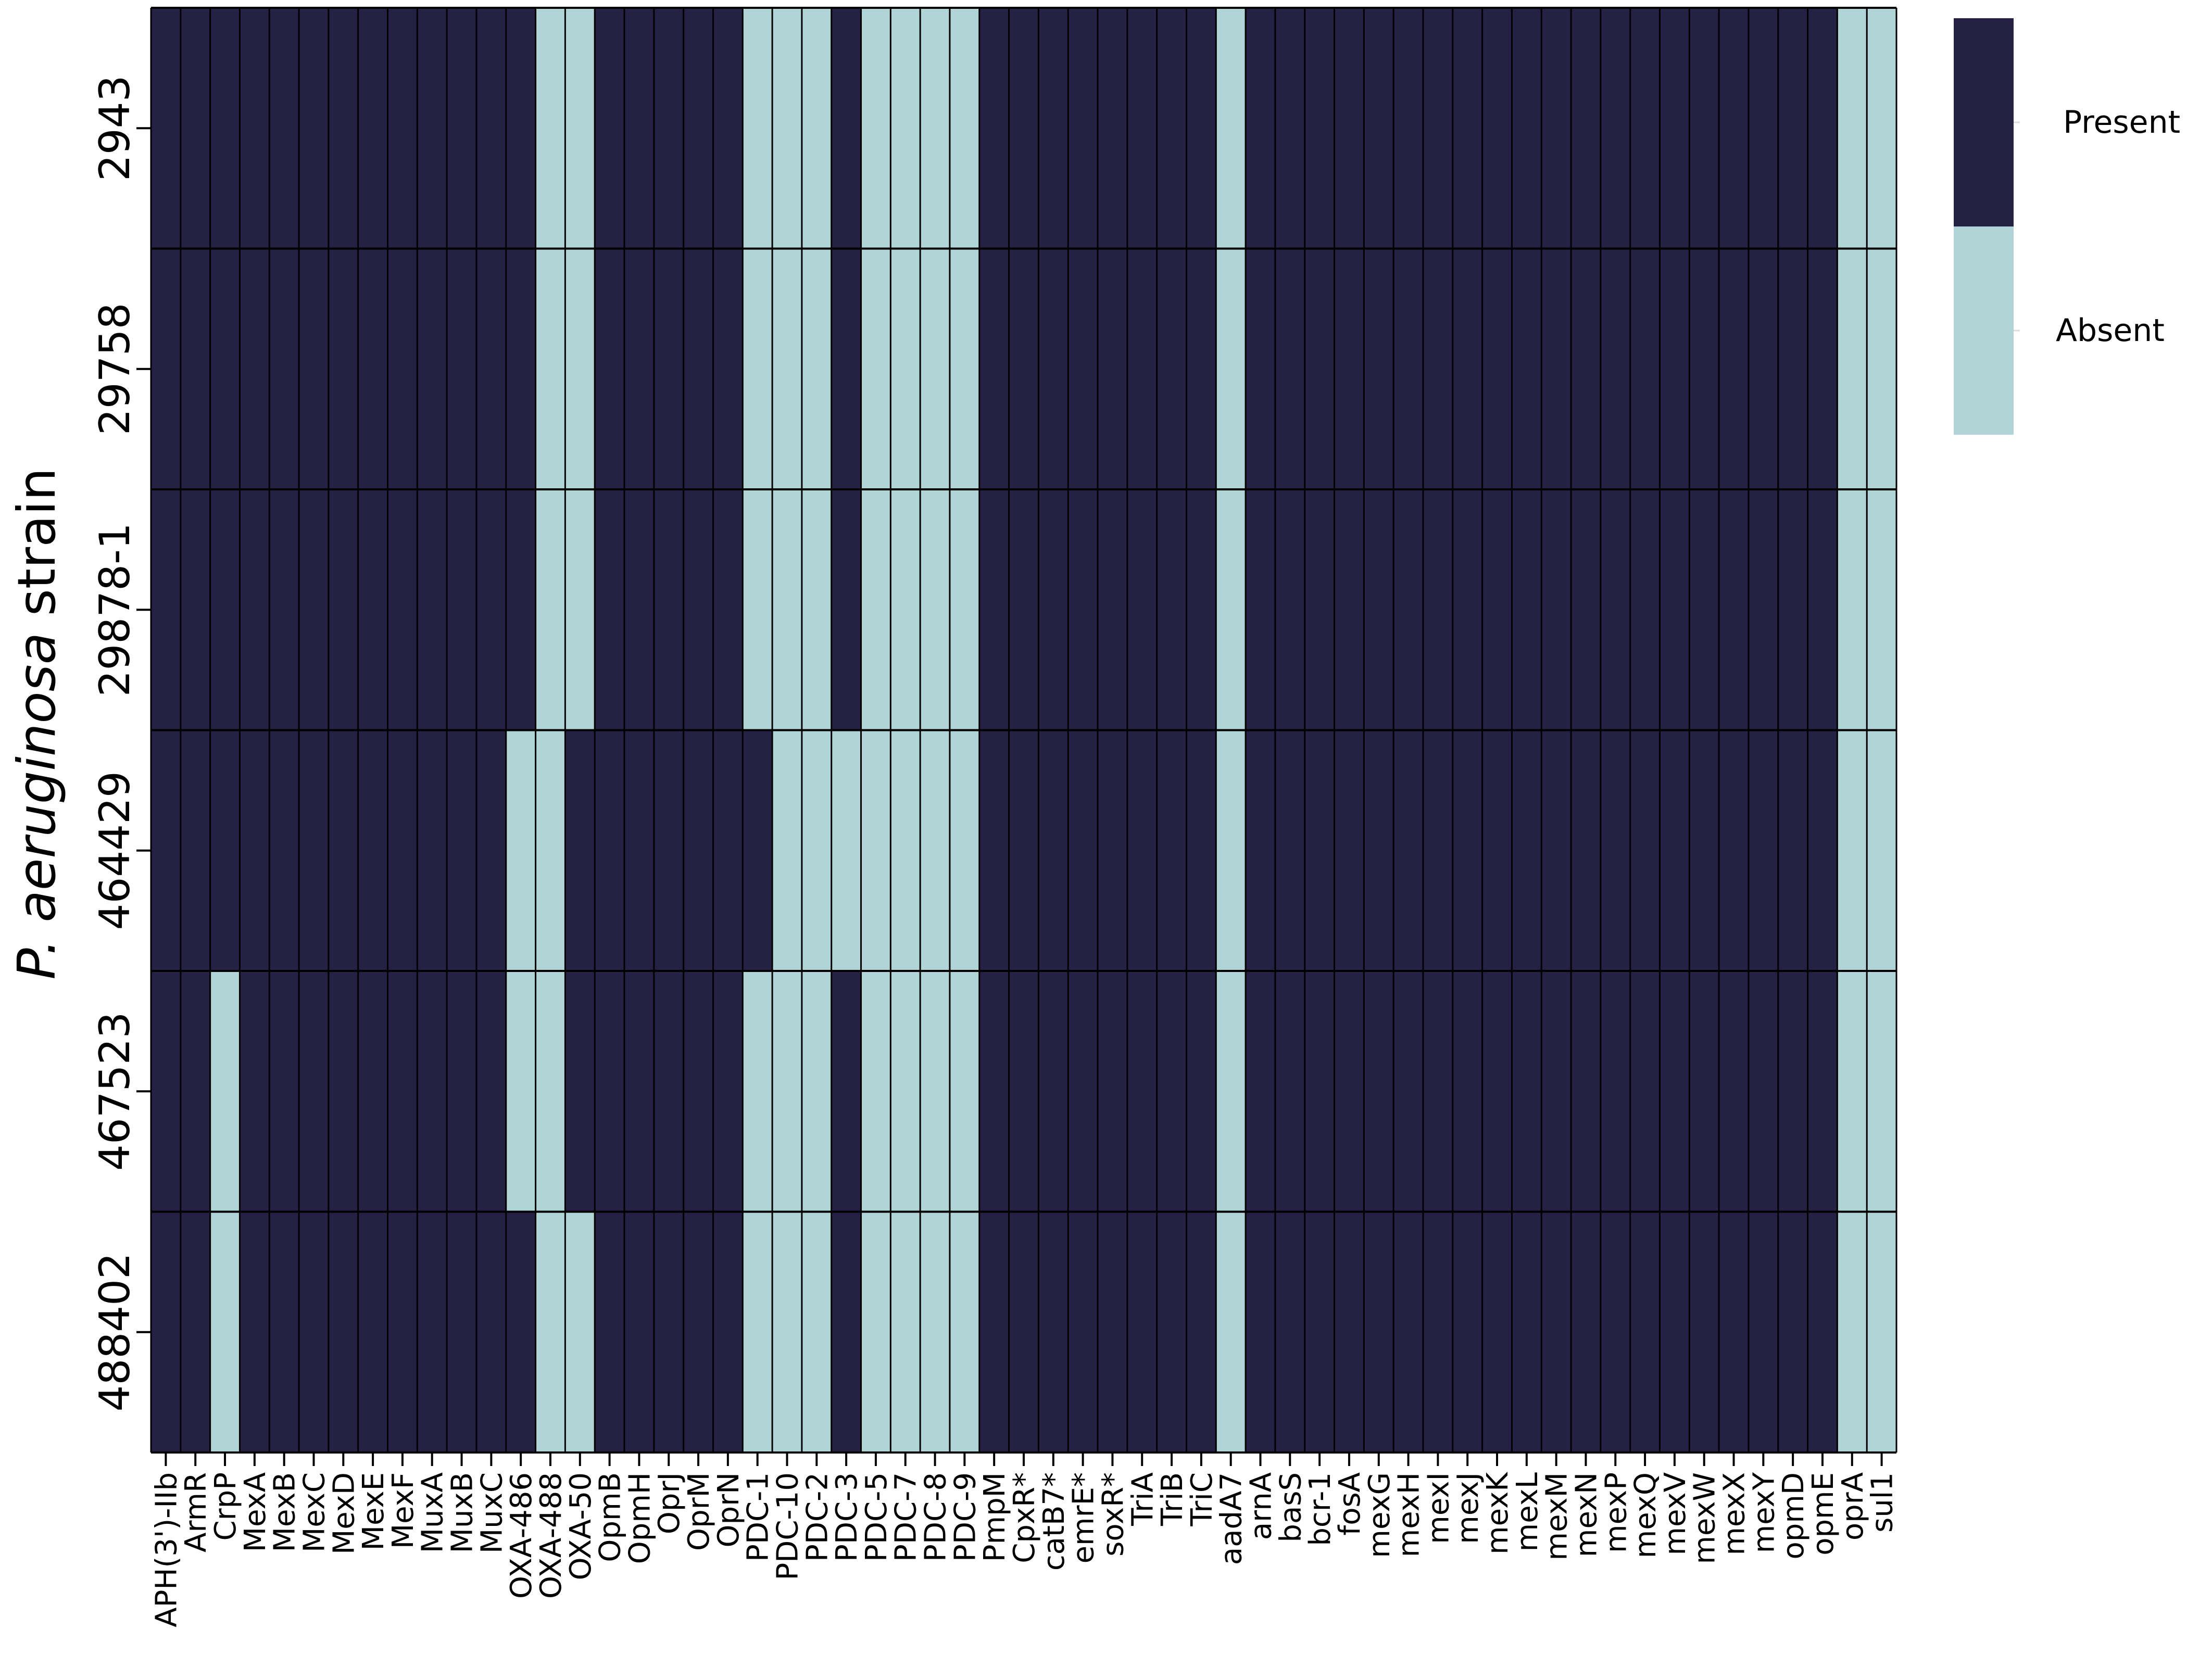  I want to click on x-tick-label: mexW, so click(1705, 1518).